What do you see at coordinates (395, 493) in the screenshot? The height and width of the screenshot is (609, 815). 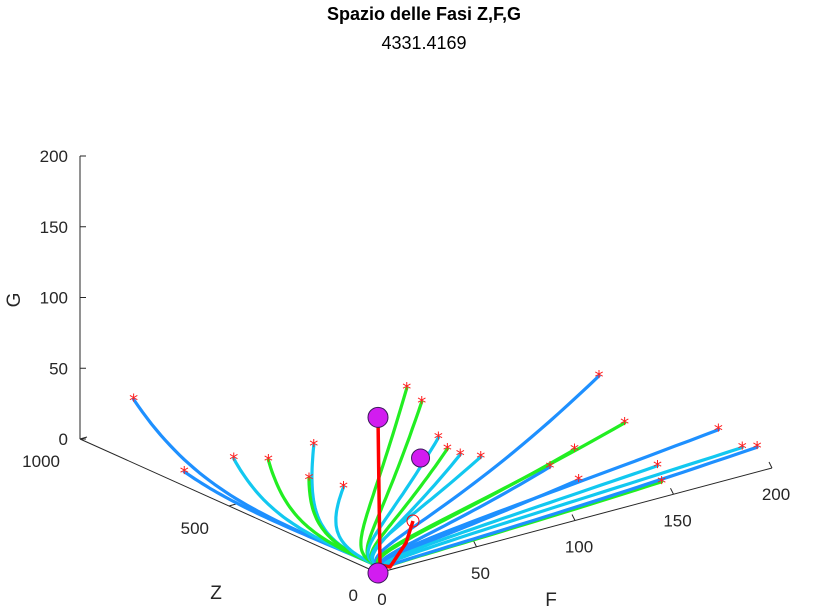 I see `main-trajectory` at bounding box center [395, 493].